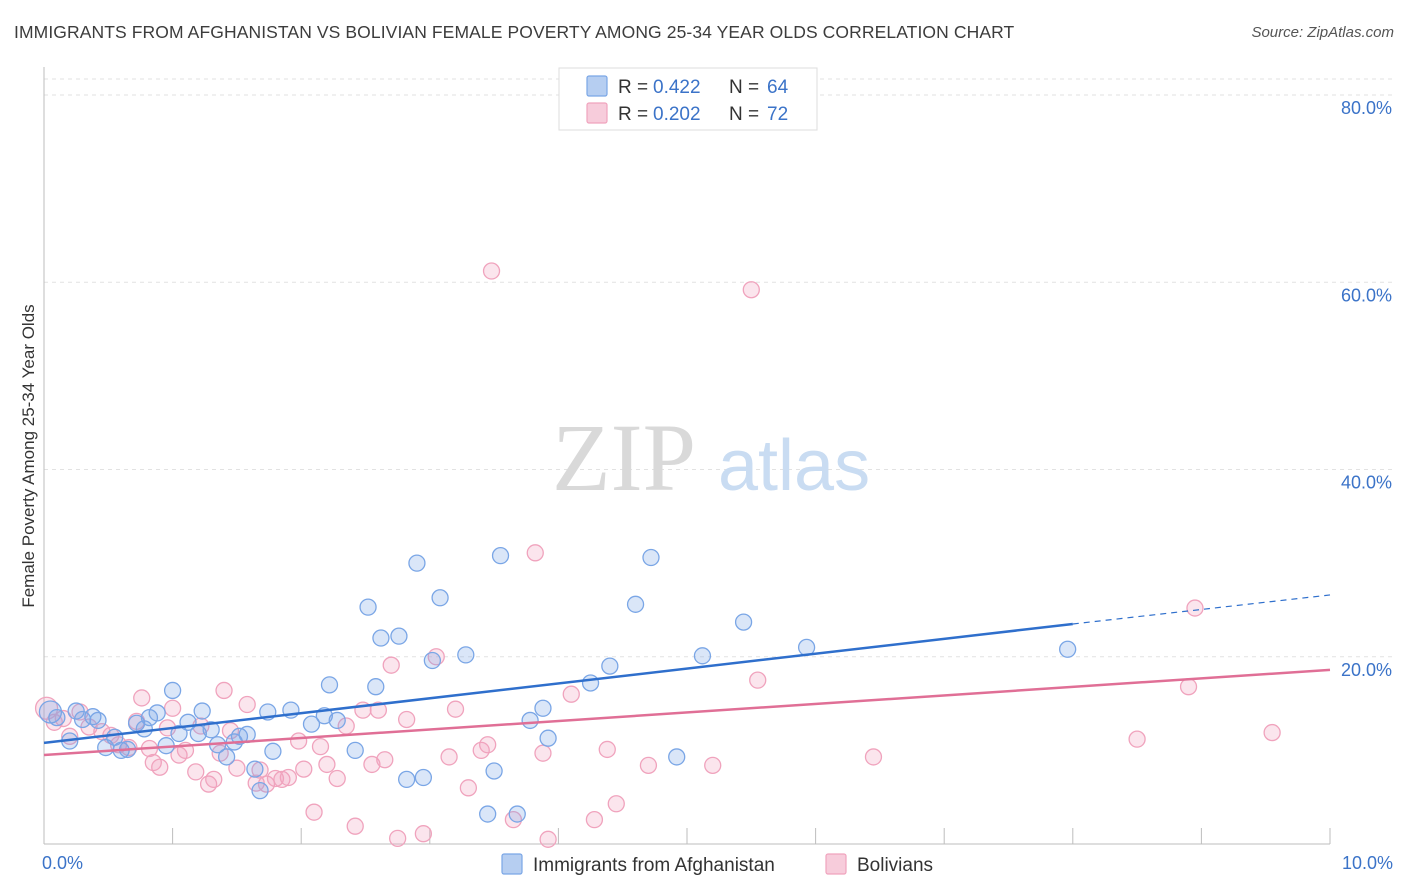  Describe the element at coordinates (1367, 863) in the screenshot. I see `x-tick-label-max: 10.0%` at that location.